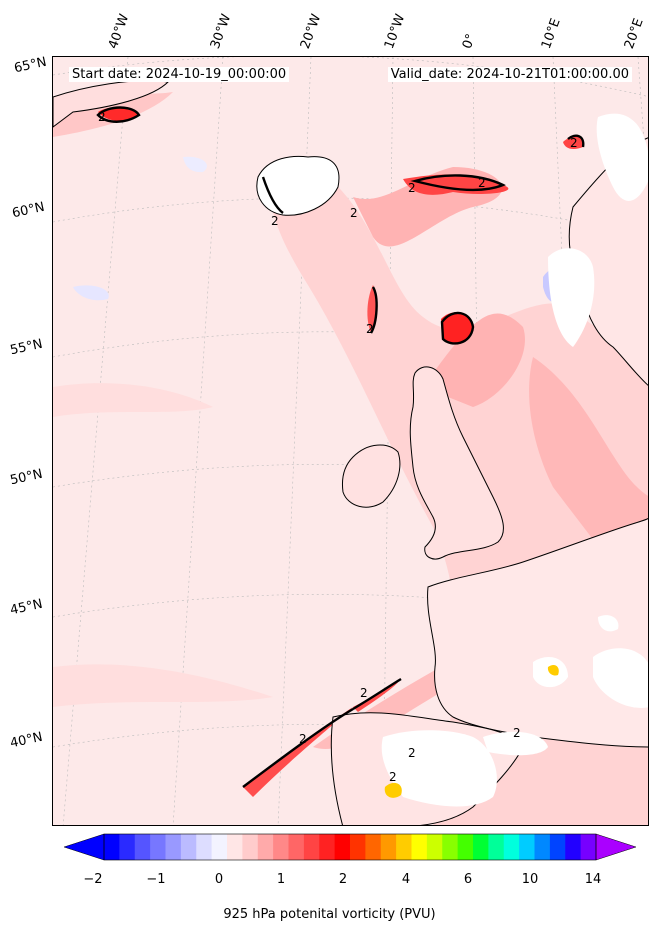  What do you see at coordinates (469, 41) in the screenshot?
I see `lon-label-0: 0°` at bounding box center [469, 41].